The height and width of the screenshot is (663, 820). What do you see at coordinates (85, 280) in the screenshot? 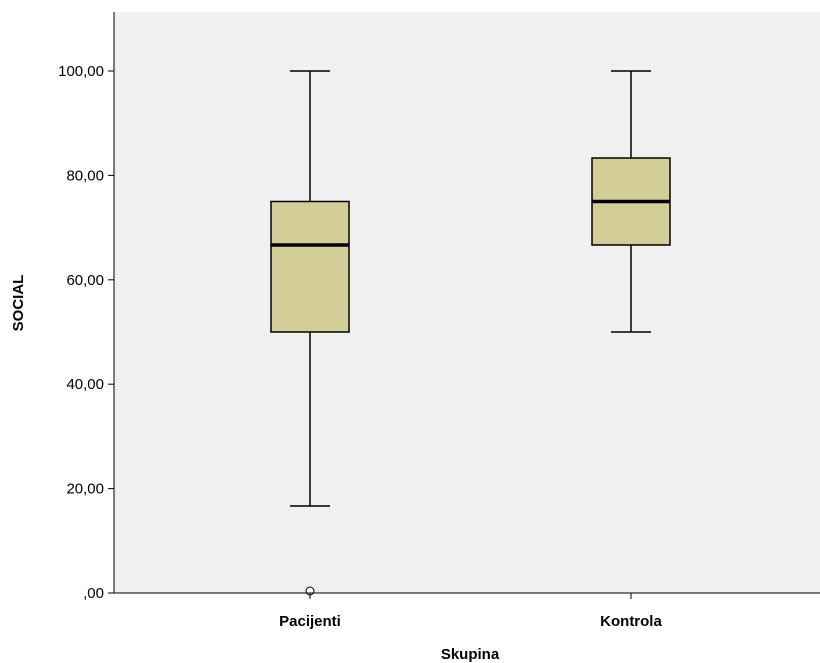
I see `y-tick-label: 60,00` at bounding box center [85, 280].